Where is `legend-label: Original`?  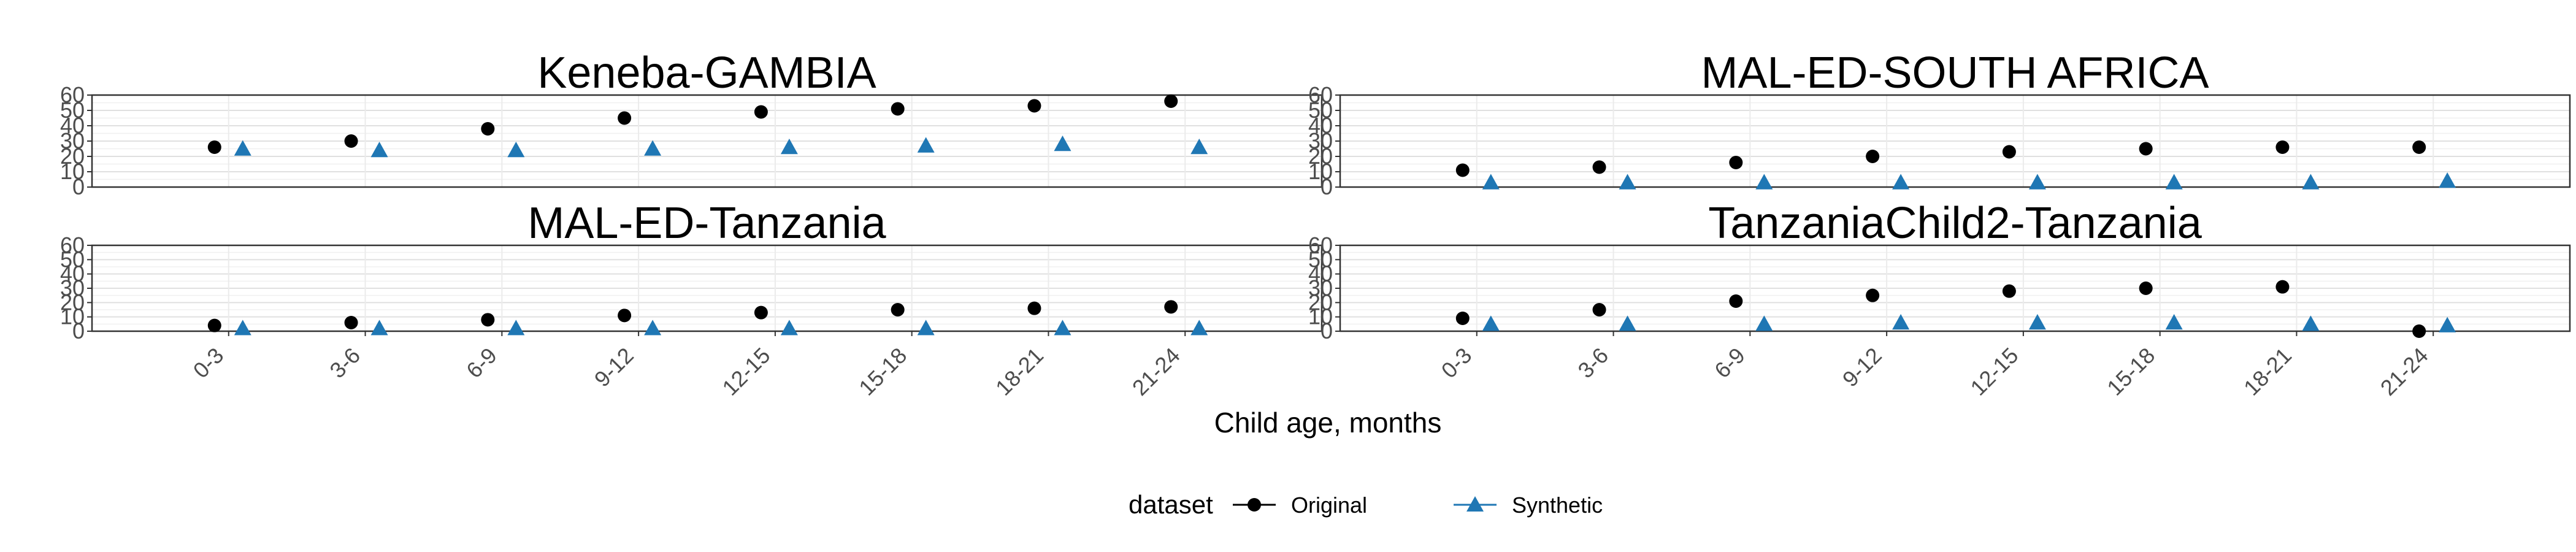 legend-label: Original is located at coordinates (1329, 505).